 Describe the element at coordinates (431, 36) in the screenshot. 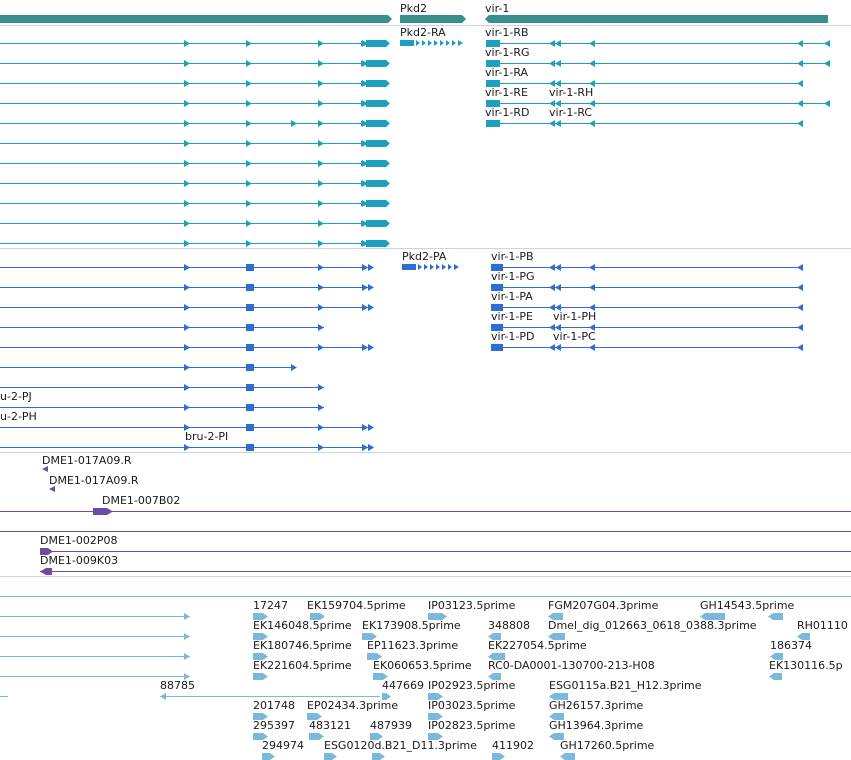

I see `transcript-pkd2-ra: Pkd2-RA` at that location.